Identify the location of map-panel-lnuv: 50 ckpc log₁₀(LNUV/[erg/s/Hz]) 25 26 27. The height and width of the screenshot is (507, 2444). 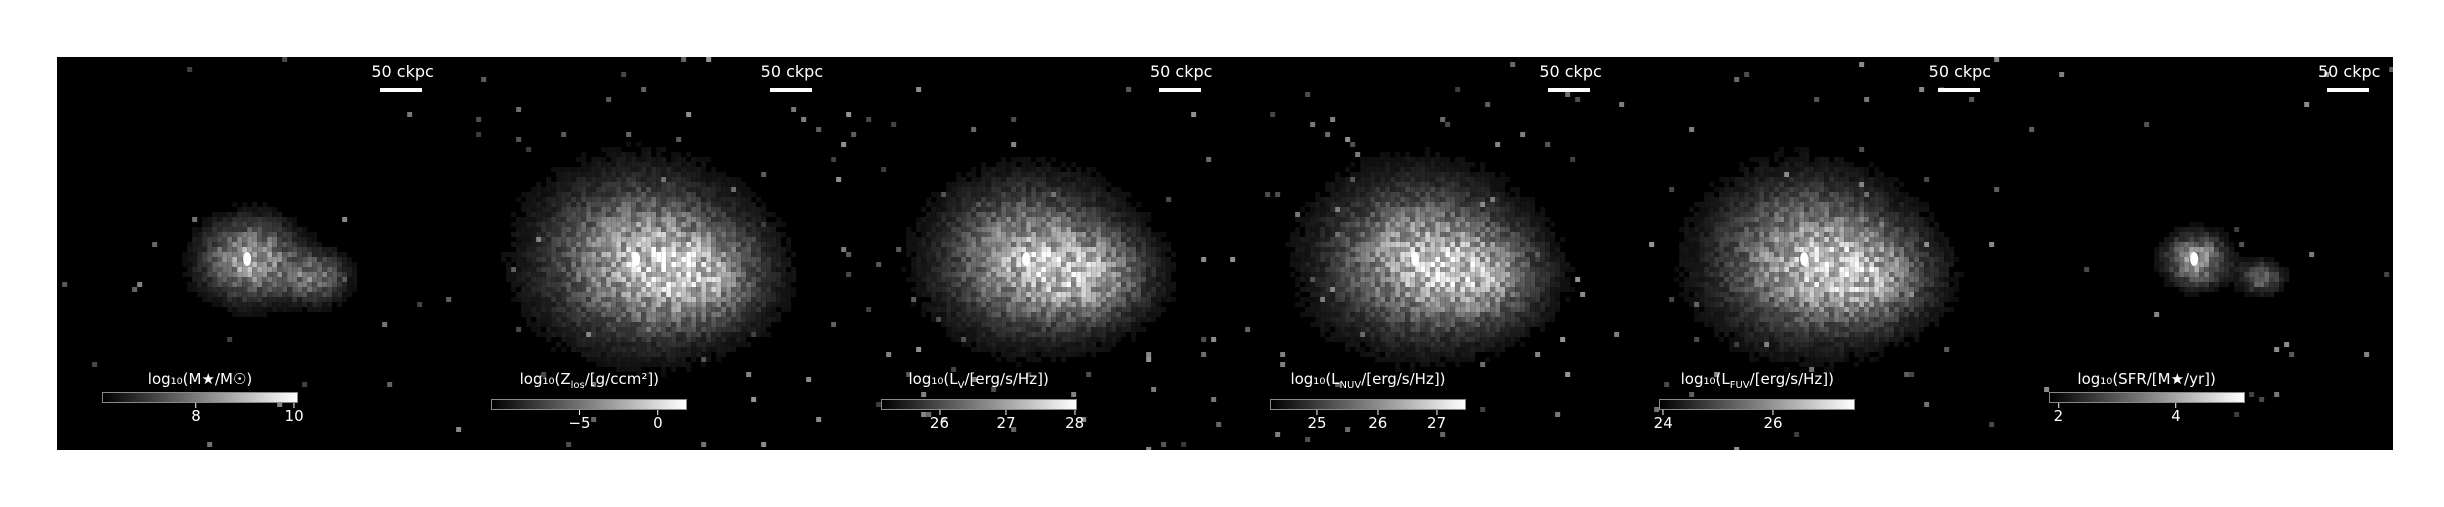
(1419, 253).